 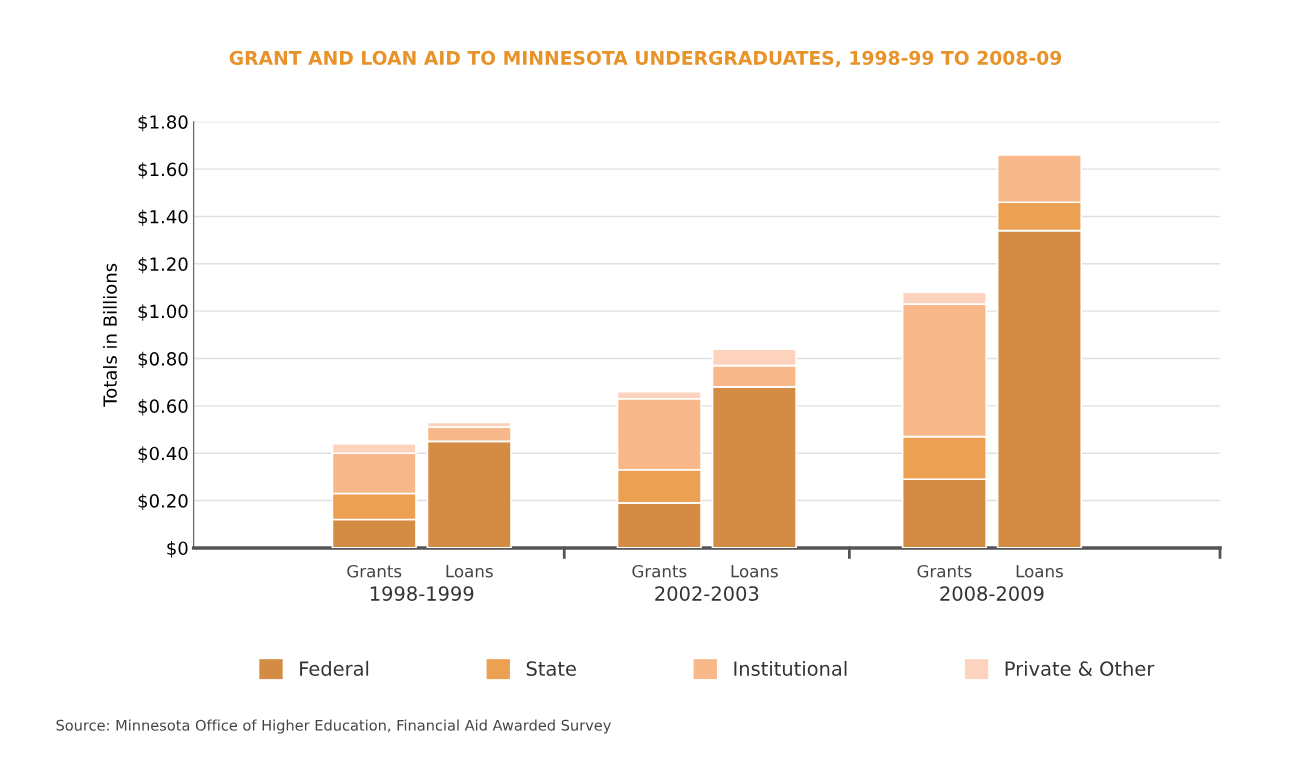 I want to click on y-tick-label: $1.60, so click(x=163, y=170).